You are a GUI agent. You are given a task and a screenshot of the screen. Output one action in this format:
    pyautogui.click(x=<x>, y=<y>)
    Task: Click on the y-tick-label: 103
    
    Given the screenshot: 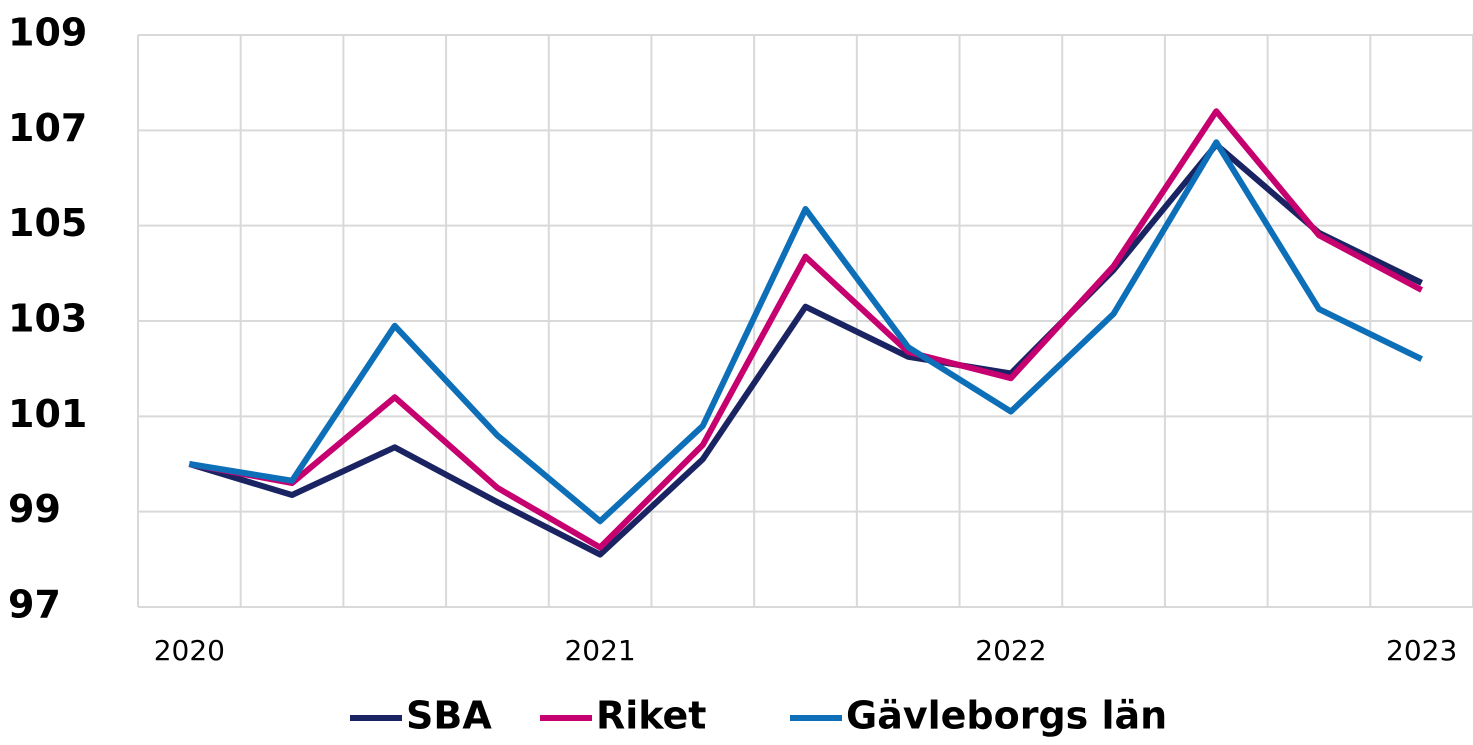 What is the action you would take?
    pyautogui.click(x=47, y=319)
    